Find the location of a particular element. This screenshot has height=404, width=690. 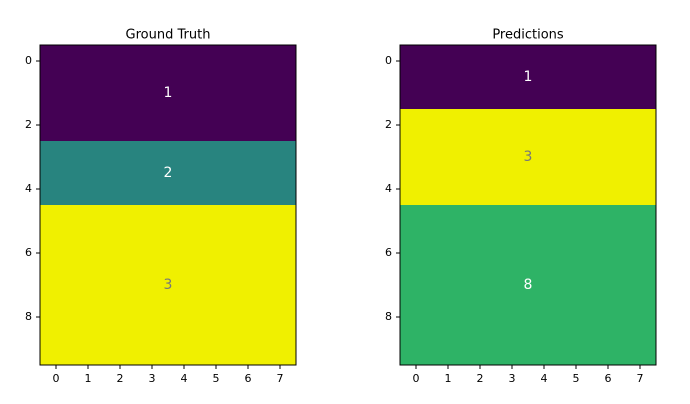

panel-title: Predictions is located at coordinates (528, 35).